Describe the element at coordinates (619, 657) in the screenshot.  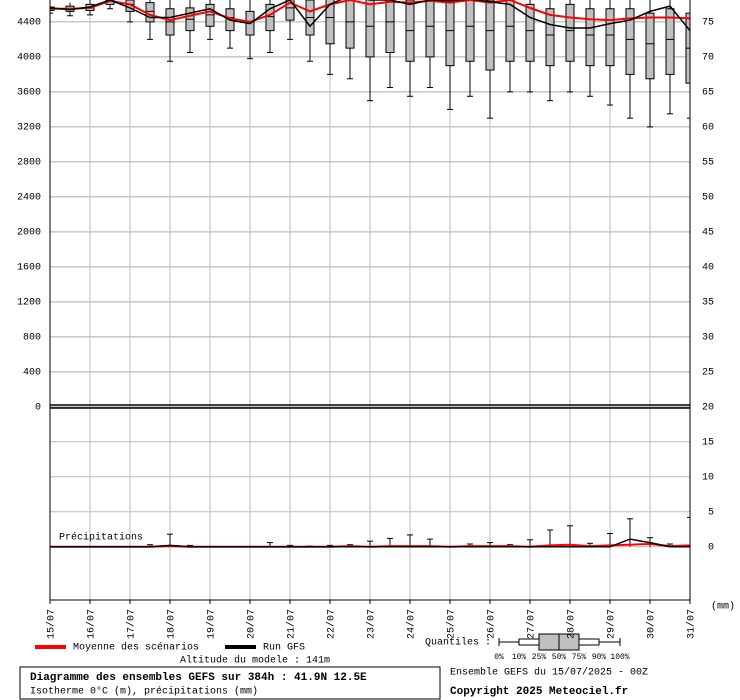
I see `quantile-label: 100%` at that location.